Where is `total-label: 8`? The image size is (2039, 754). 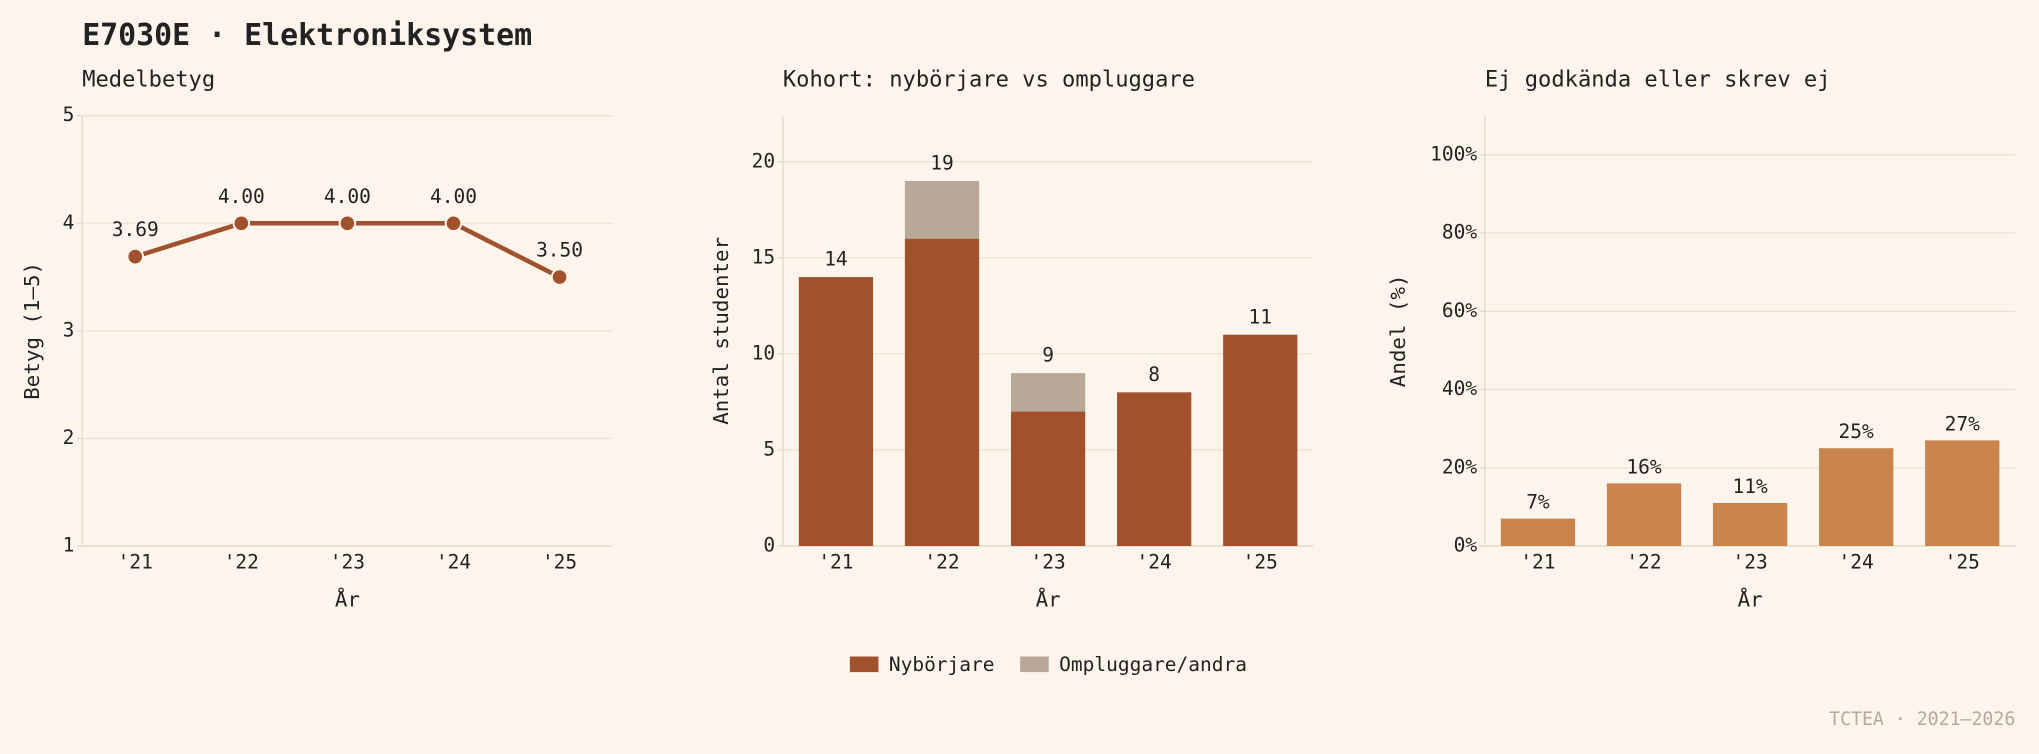 total-label: 8 is located at coordinates (1154, 374).